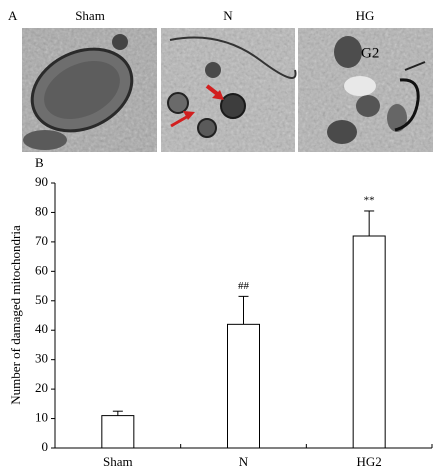  What do you see at coordinates (41, 269) in the screenshot?
I see `y-tick-label: 60` at bounding box center [41, 269].